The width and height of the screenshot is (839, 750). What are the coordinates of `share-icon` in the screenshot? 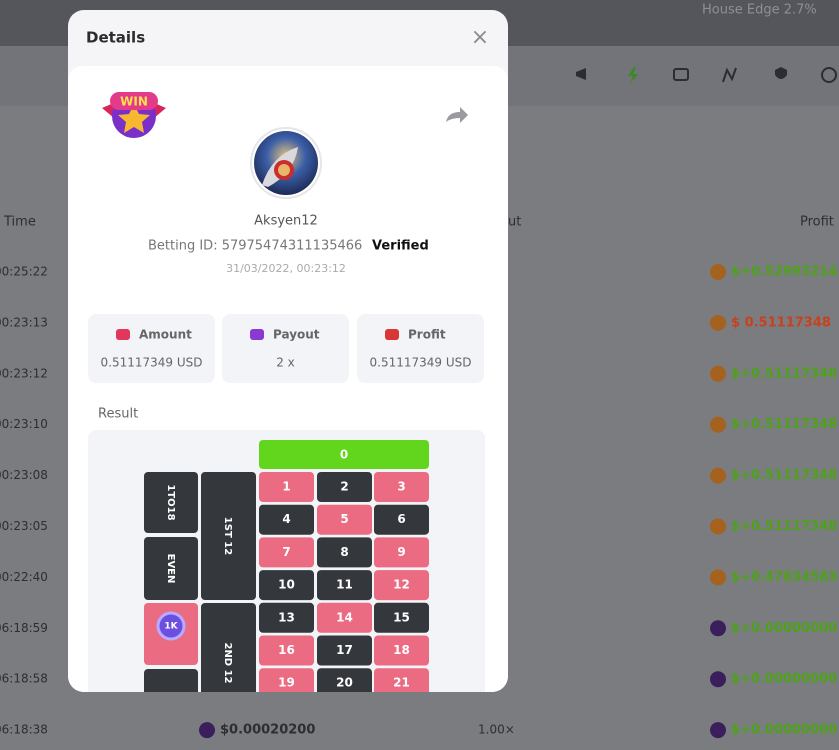 It's located at (457, 115).